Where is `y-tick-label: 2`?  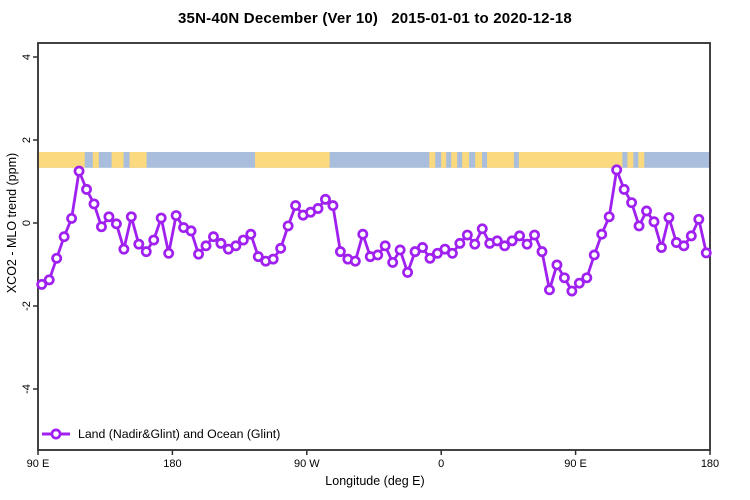
y-tick-label: 2 is located at coordinates (27, 140).